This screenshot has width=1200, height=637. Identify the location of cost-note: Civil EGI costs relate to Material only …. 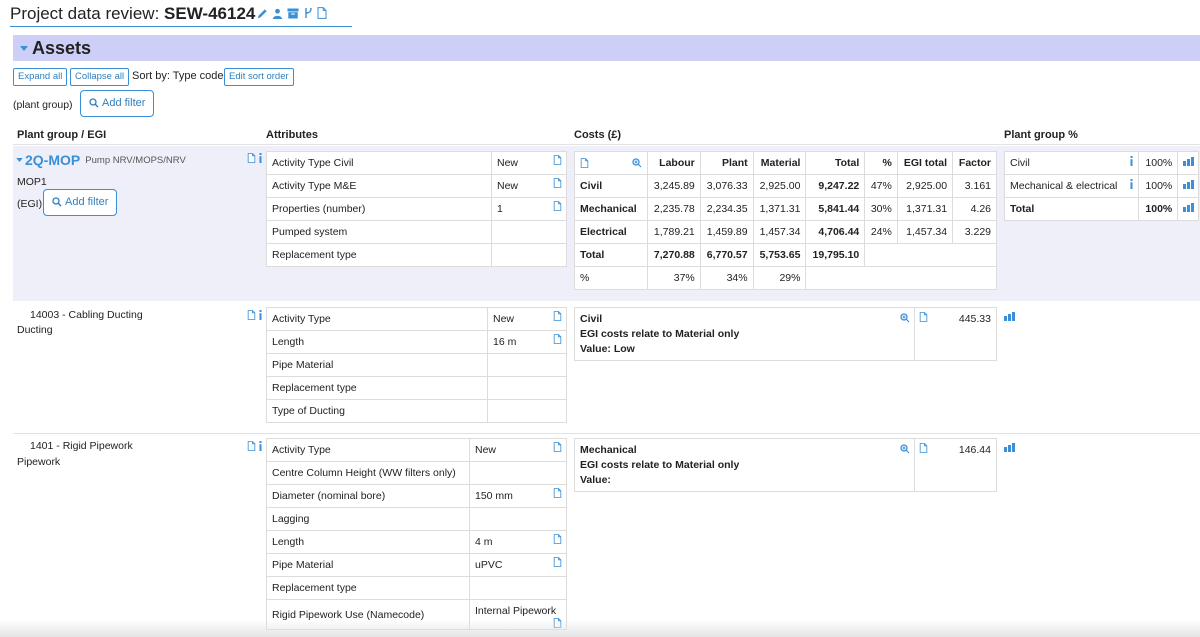
(660, 334).